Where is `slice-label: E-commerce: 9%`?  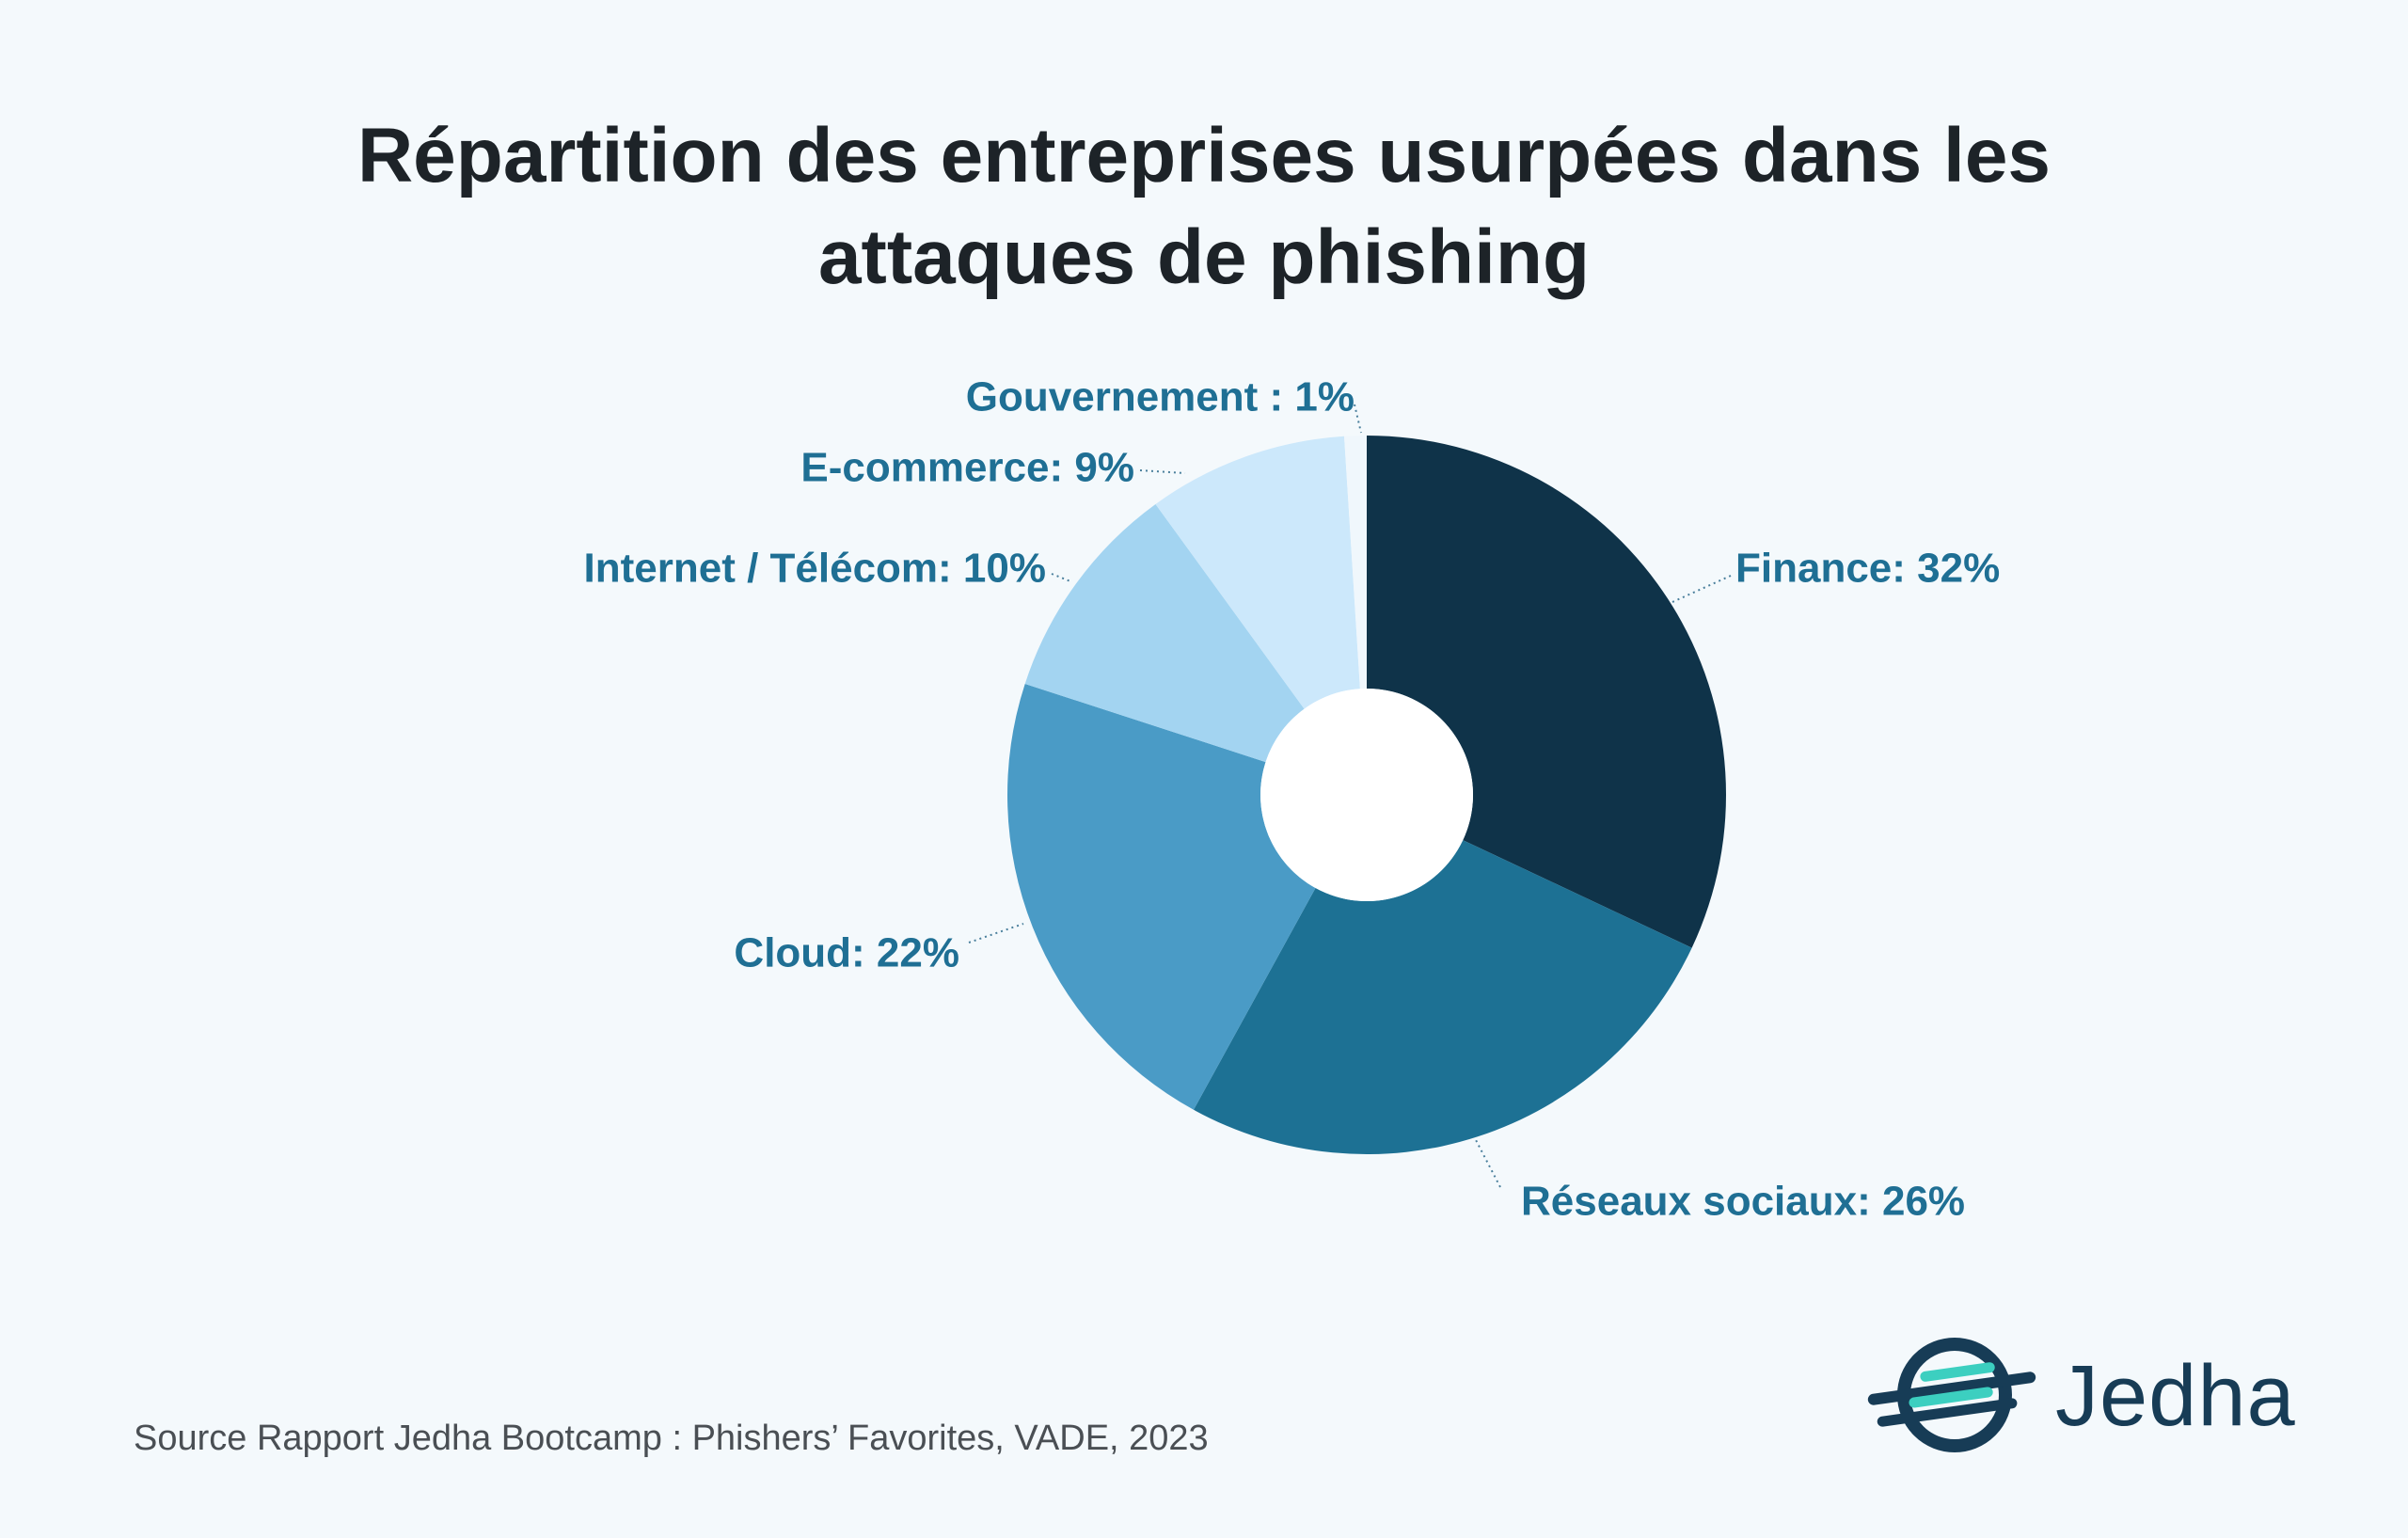 slice-label: E-commerce: 9% is located at coordinates (967, 468).